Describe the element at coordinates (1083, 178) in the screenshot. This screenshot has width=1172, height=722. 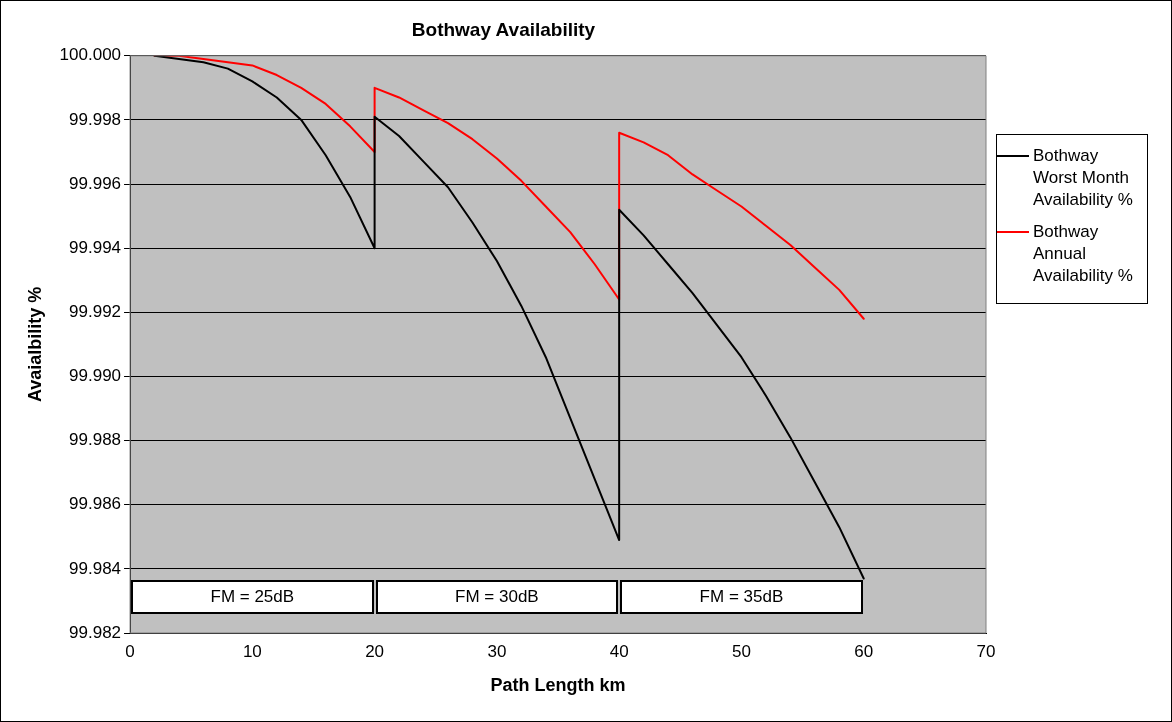
I see `legend-label: Bothway Worst Month Availability %` at that location.